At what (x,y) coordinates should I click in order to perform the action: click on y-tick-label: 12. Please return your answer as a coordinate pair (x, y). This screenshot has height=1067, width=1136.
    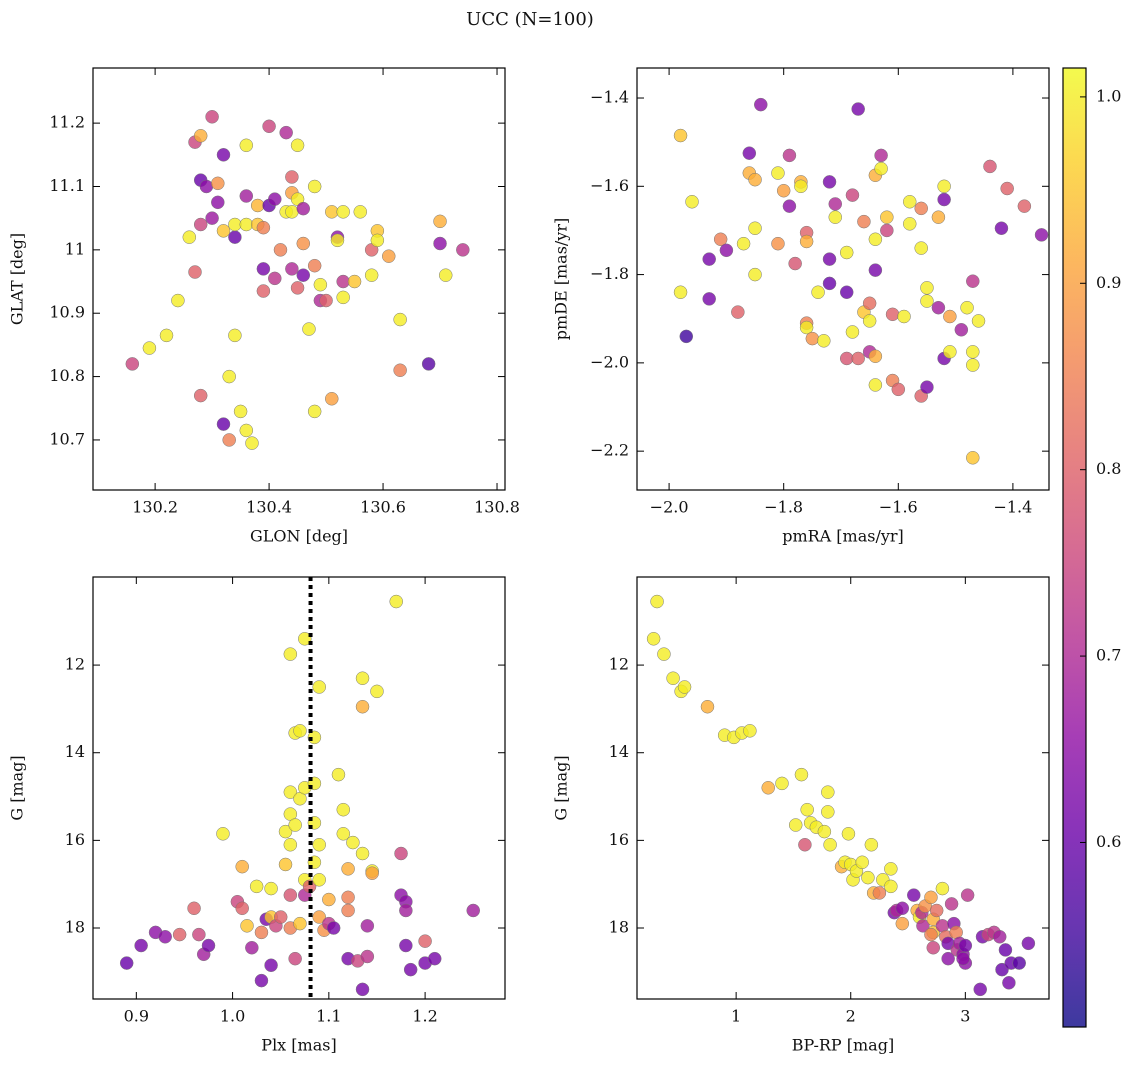
    Looking at the image, I should click on (75, 664).